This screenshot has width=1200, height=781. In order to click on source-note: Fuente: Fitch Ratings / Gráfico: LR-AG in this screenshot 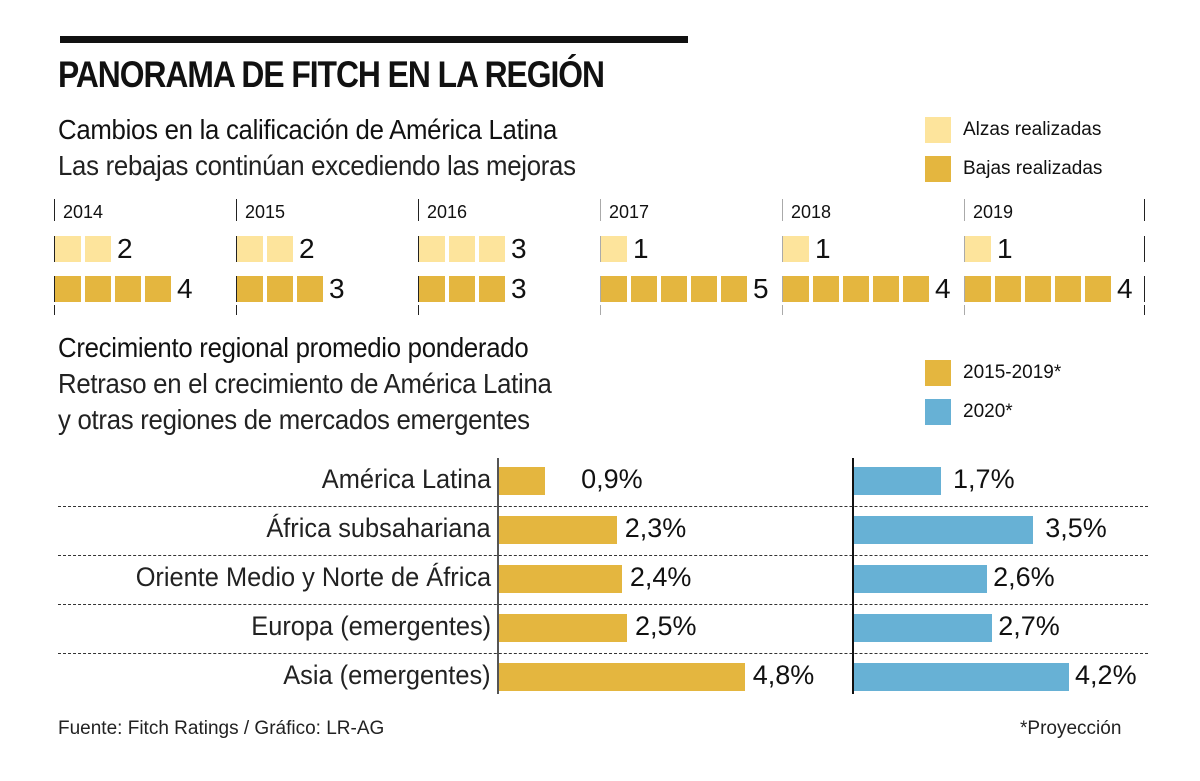, I will do `click(221, 728)`.